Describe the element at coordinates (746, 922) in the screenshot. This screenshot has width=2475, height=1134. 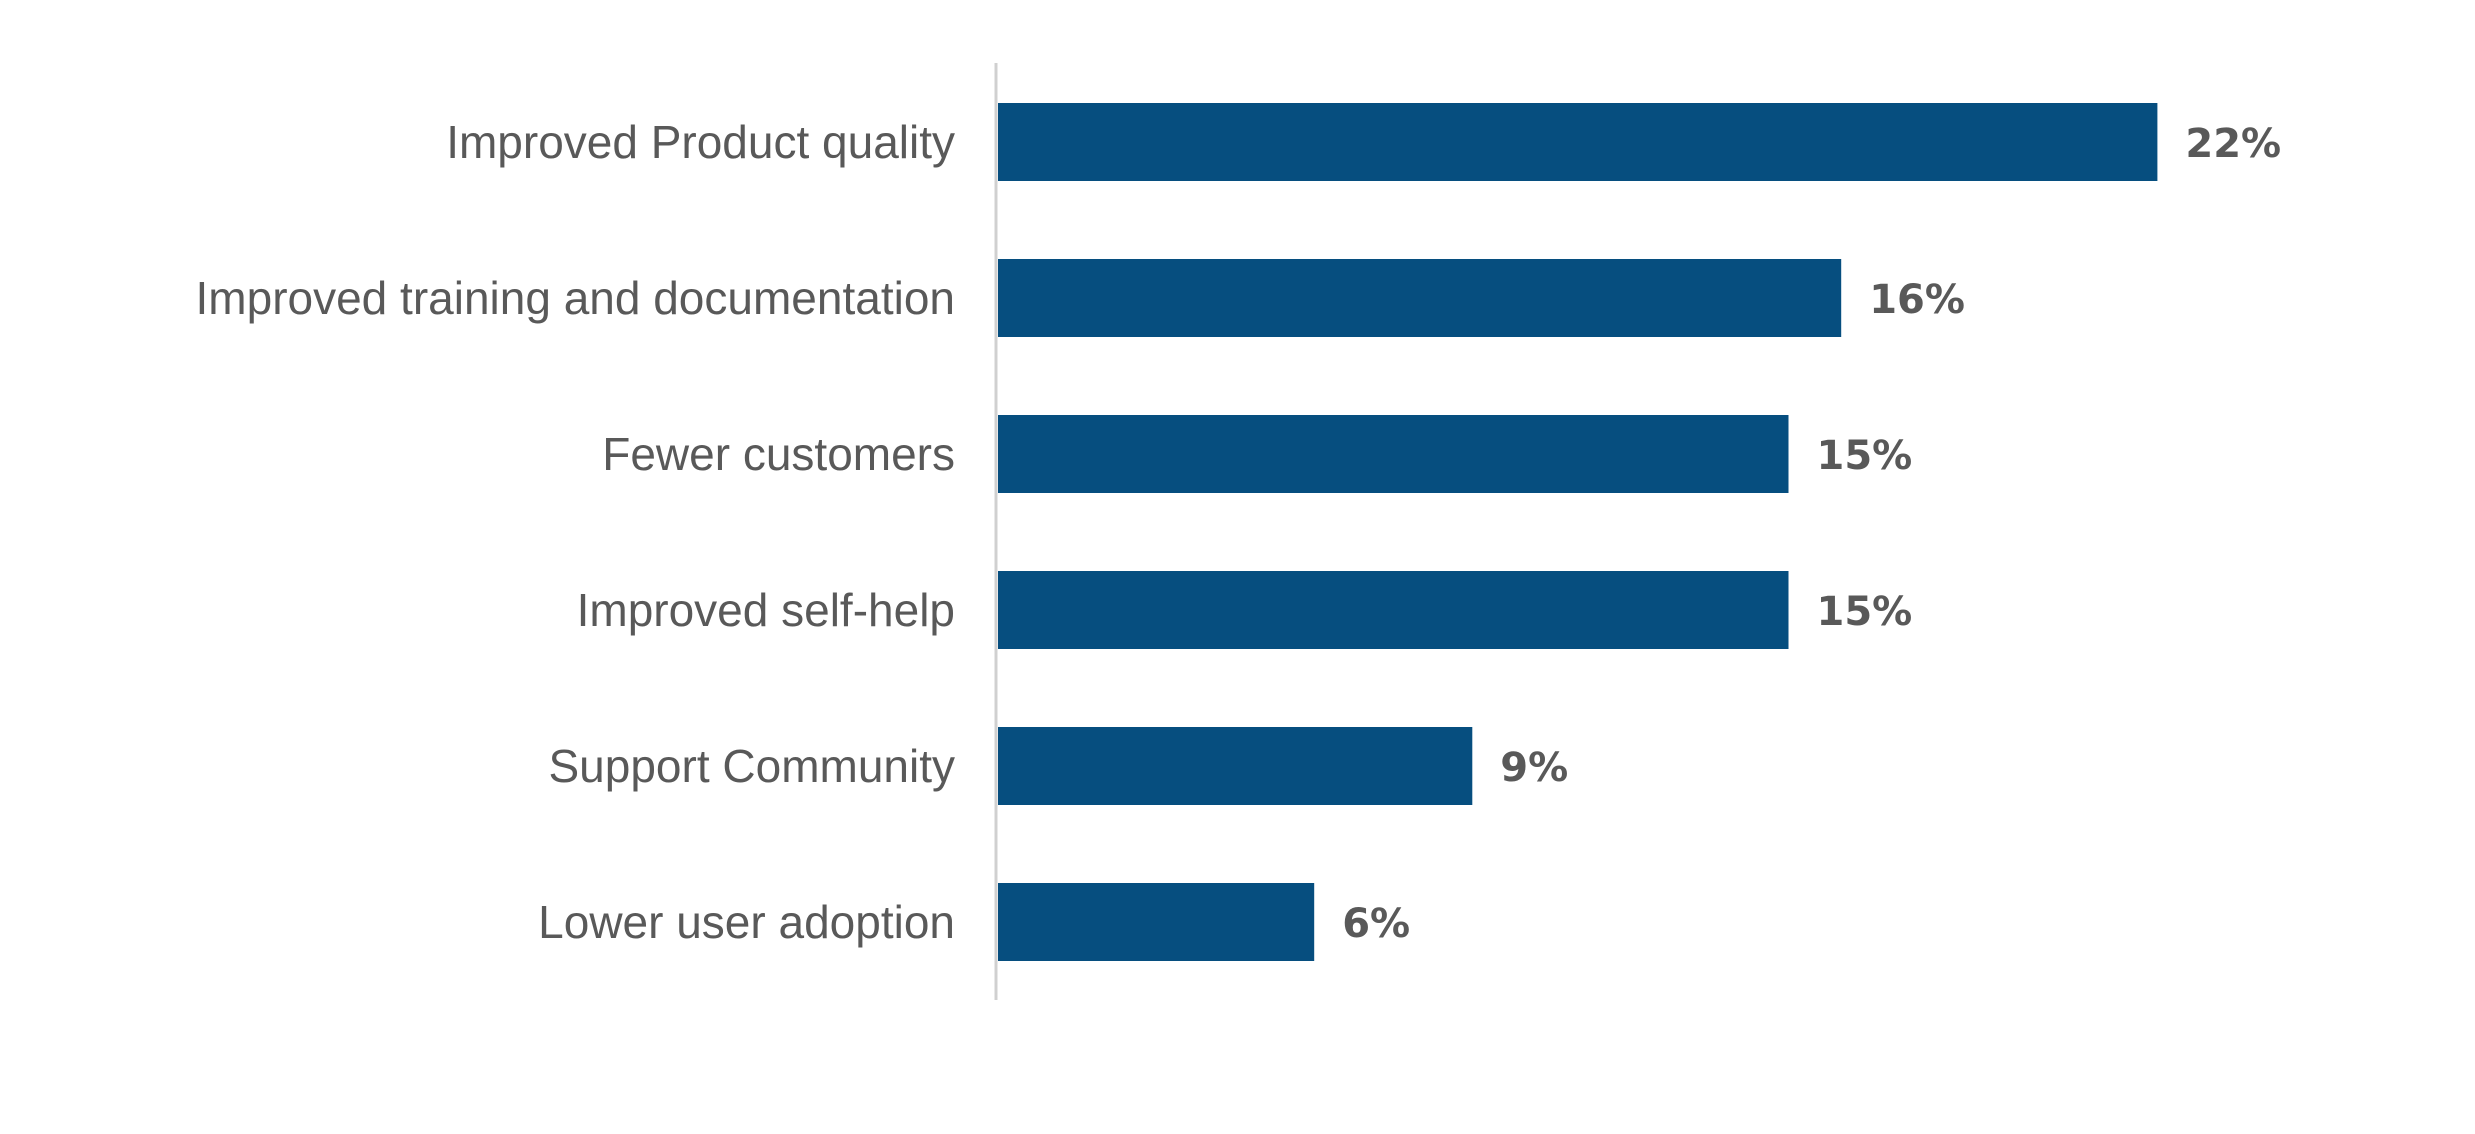
I see `category-label: Lower user adoption` at that location.